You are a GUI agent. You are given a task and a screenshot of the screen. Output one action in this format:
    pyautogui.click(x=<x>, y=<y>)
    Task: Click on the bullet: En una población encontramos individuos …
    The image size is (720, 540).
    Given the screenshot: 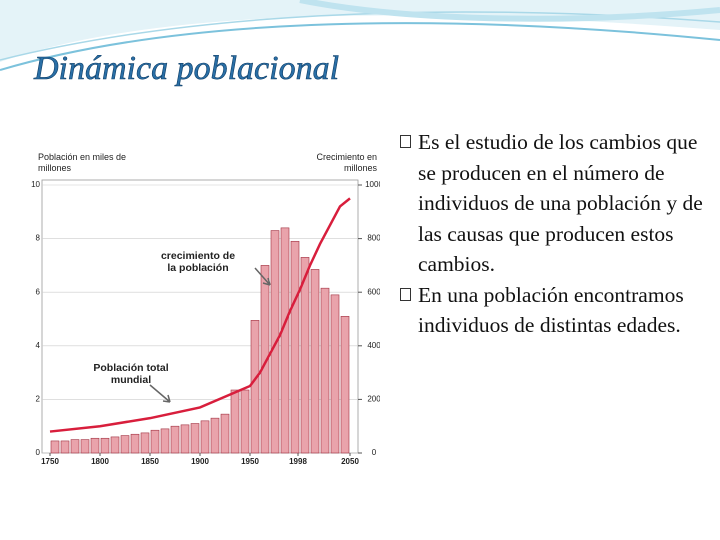 What is the action you would take?
    pyautogui.click(x=554, y=310)
    